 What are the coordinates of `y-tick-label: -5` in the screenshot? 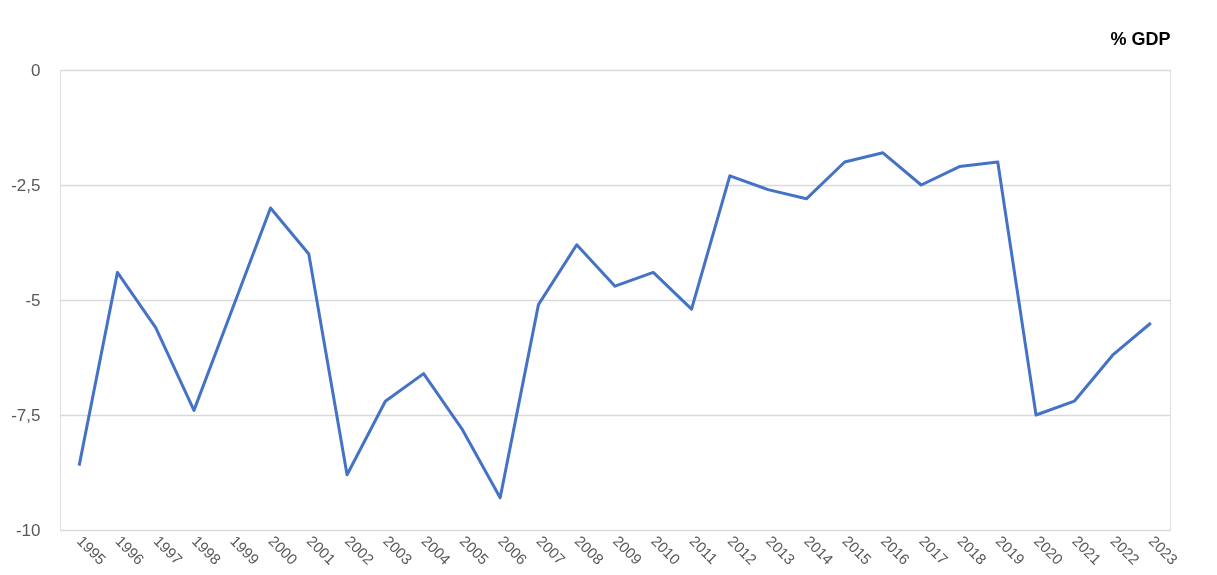 It's located at (33, 300).